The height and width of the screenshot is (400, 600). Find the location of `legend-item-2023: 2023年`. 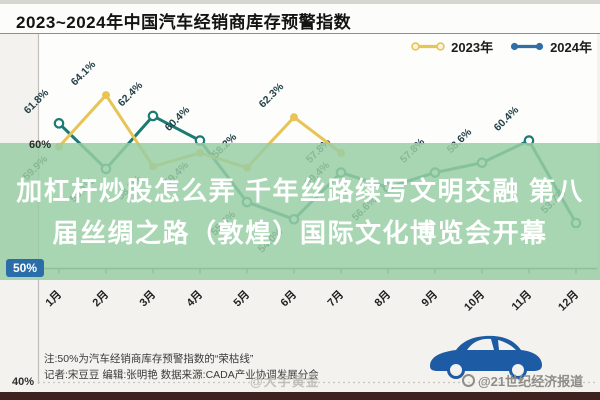

legend-item-2023: 2023年 is located at coordinates (451, 46).